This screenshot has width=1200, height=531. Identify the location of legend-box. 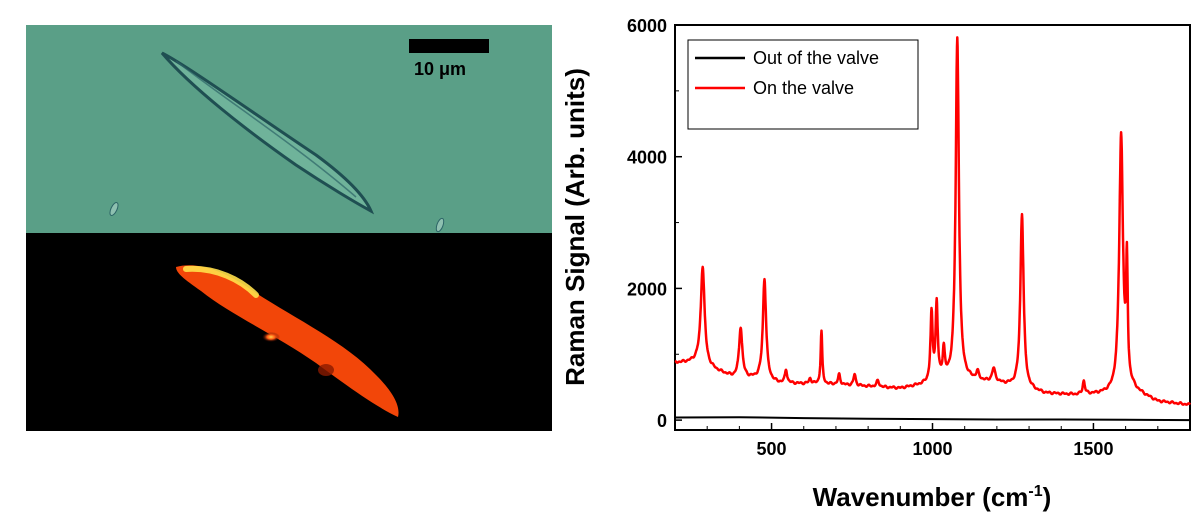
(803, 84).